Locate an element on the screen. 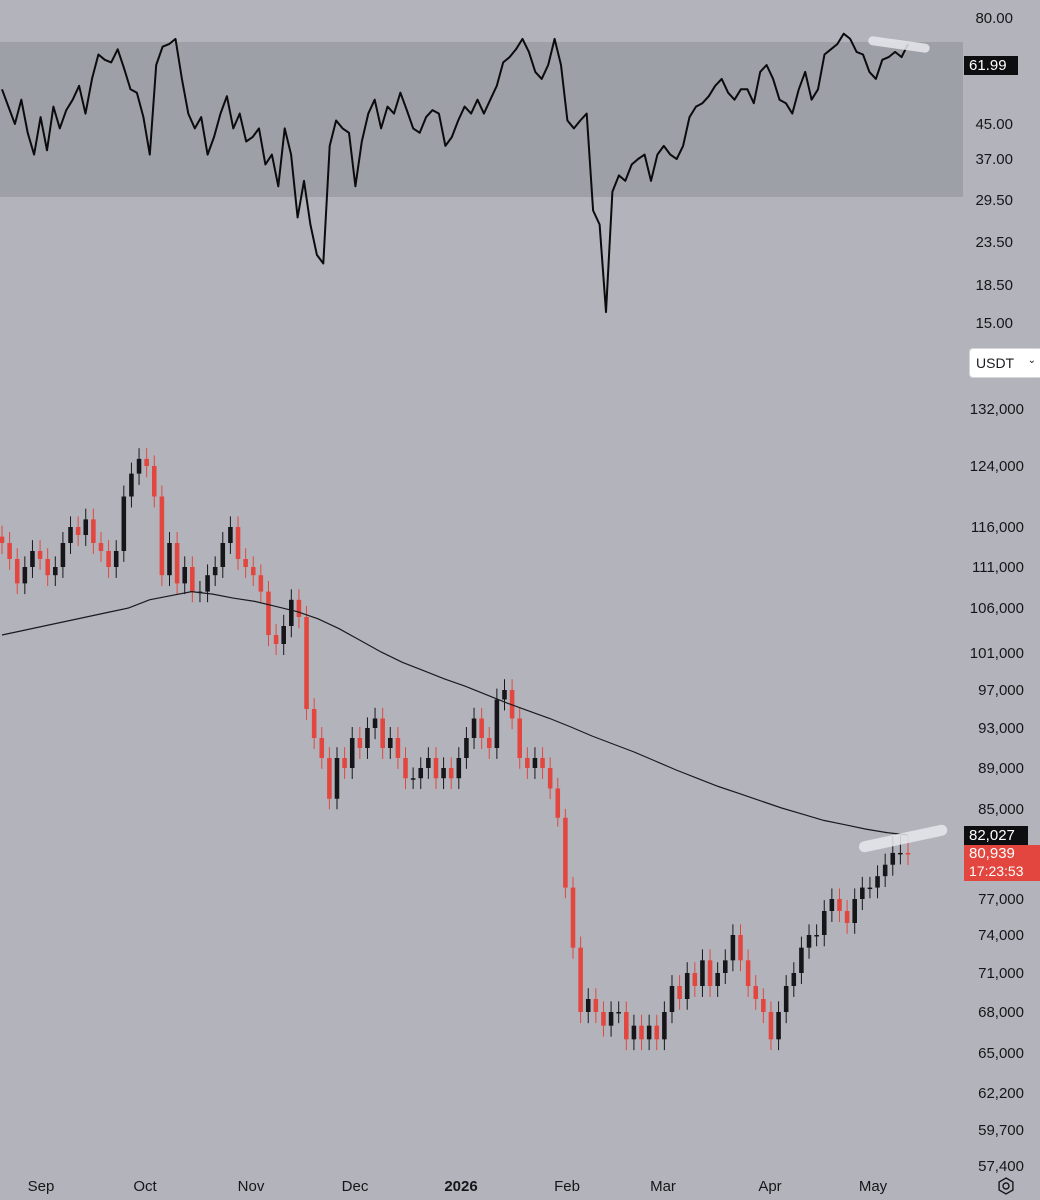 Image resolution: width=1040 pixels, height=1200 pixels. last-price-label: 80,939 is located at coordinates (992, 853).